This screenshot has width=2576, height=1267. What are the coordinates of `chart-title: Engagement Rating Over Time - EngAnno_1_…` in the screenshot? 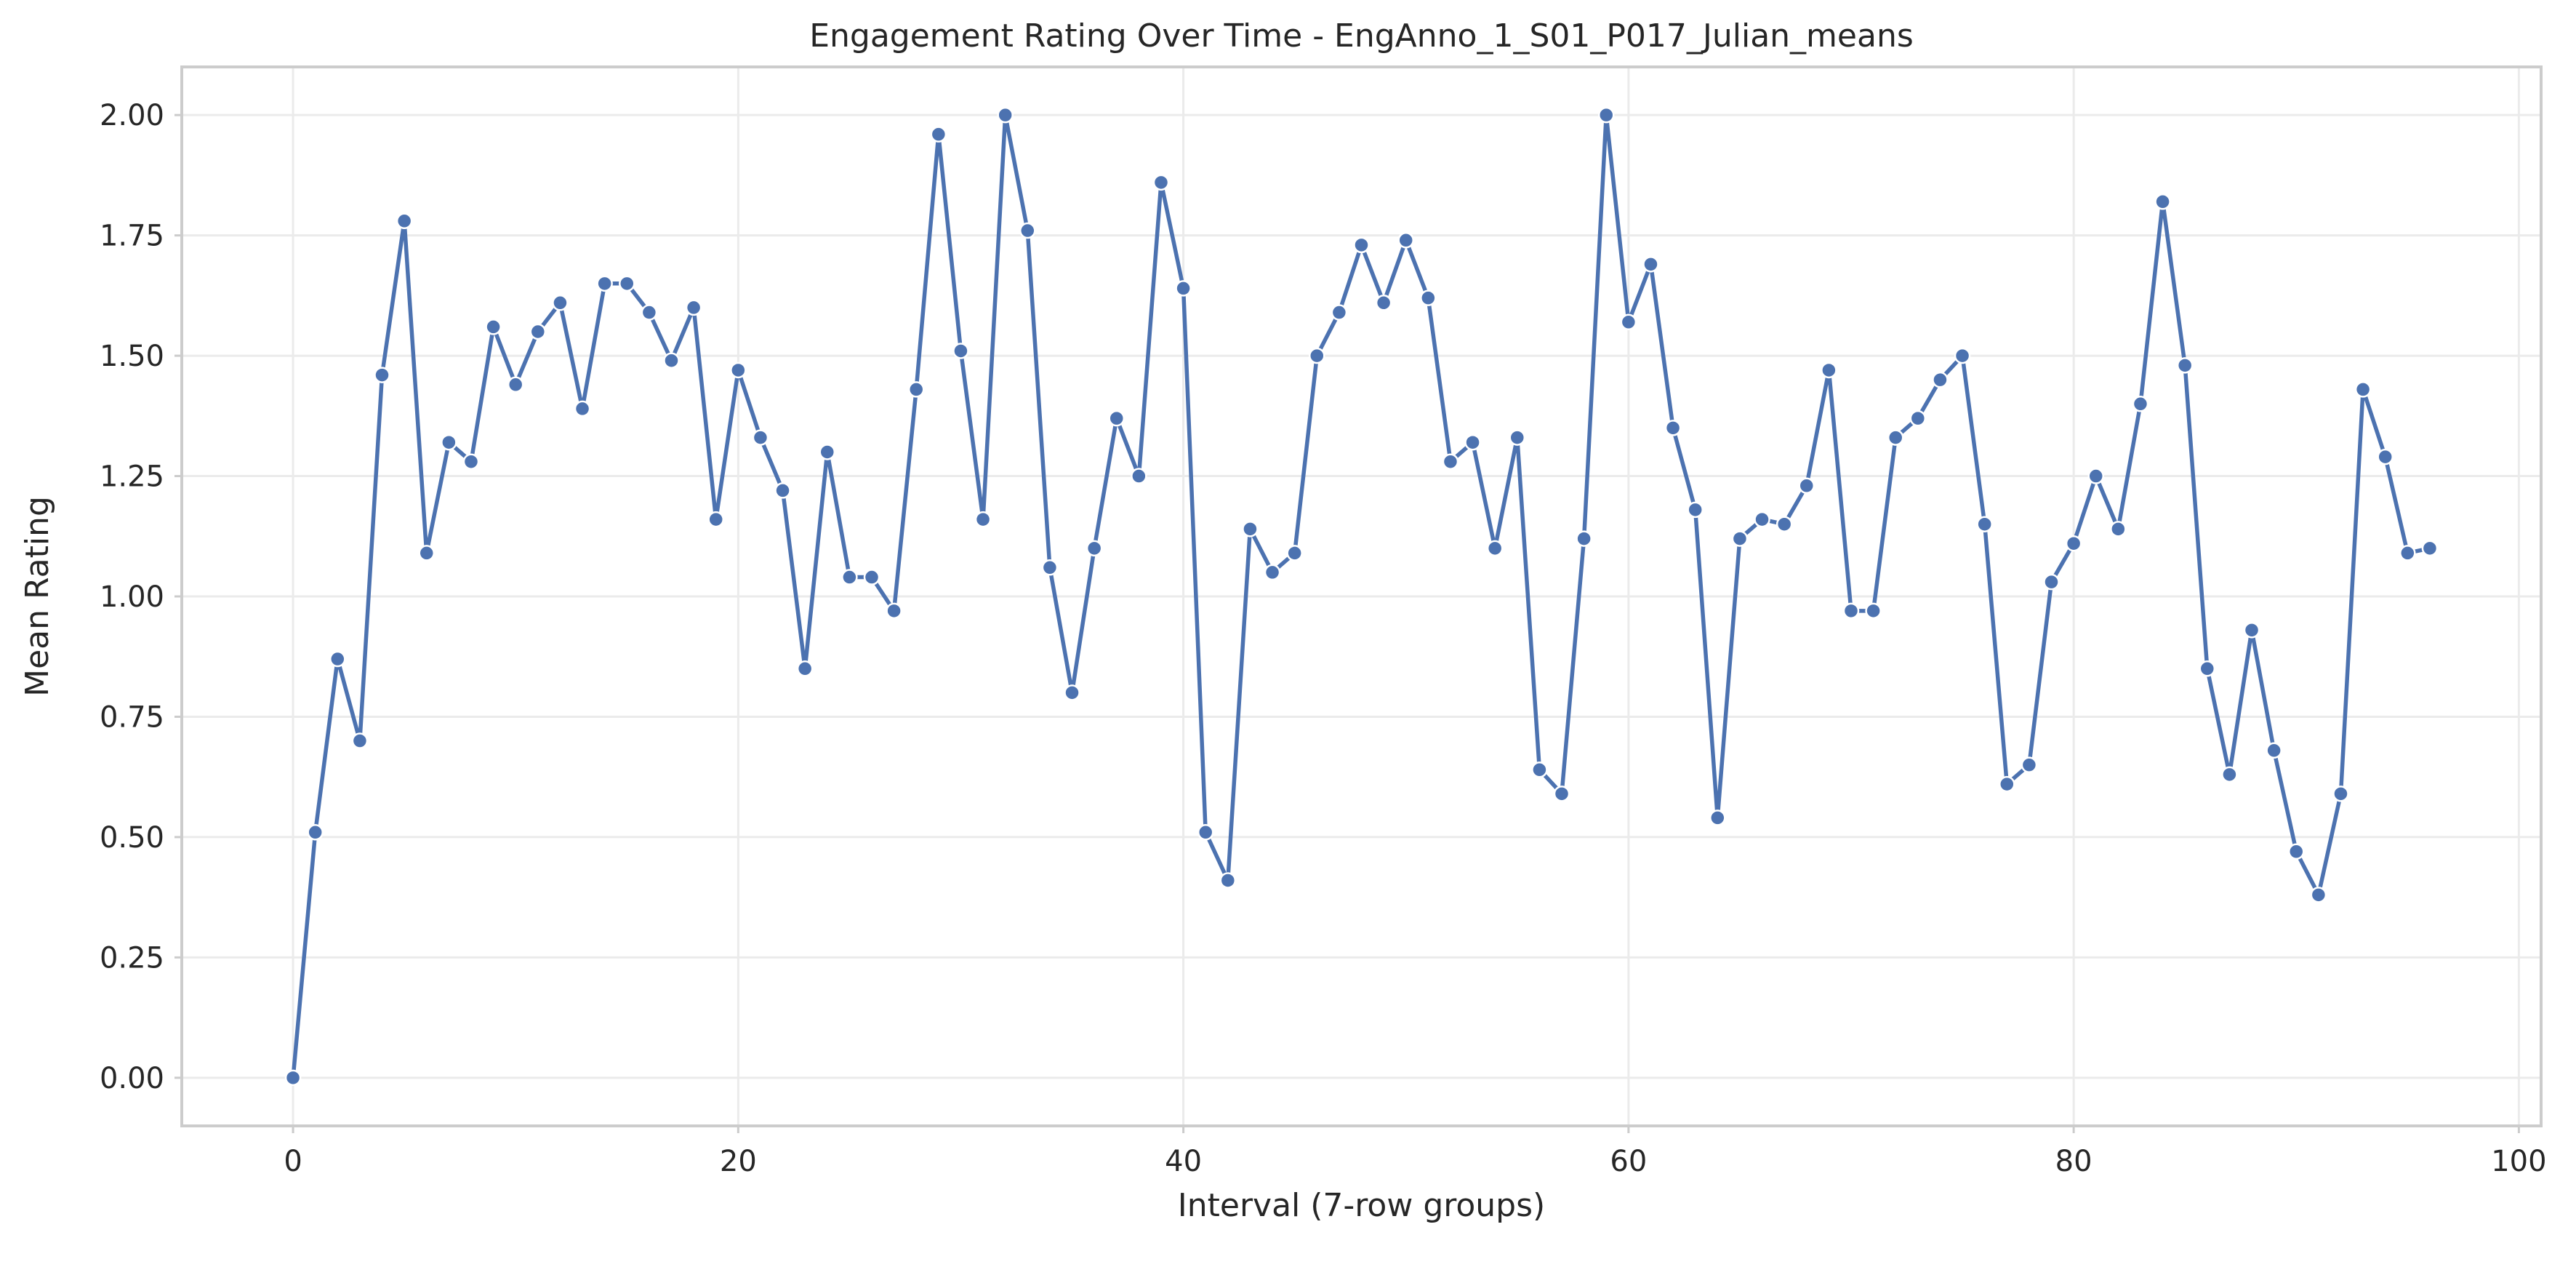 It's located at (1361, 36).